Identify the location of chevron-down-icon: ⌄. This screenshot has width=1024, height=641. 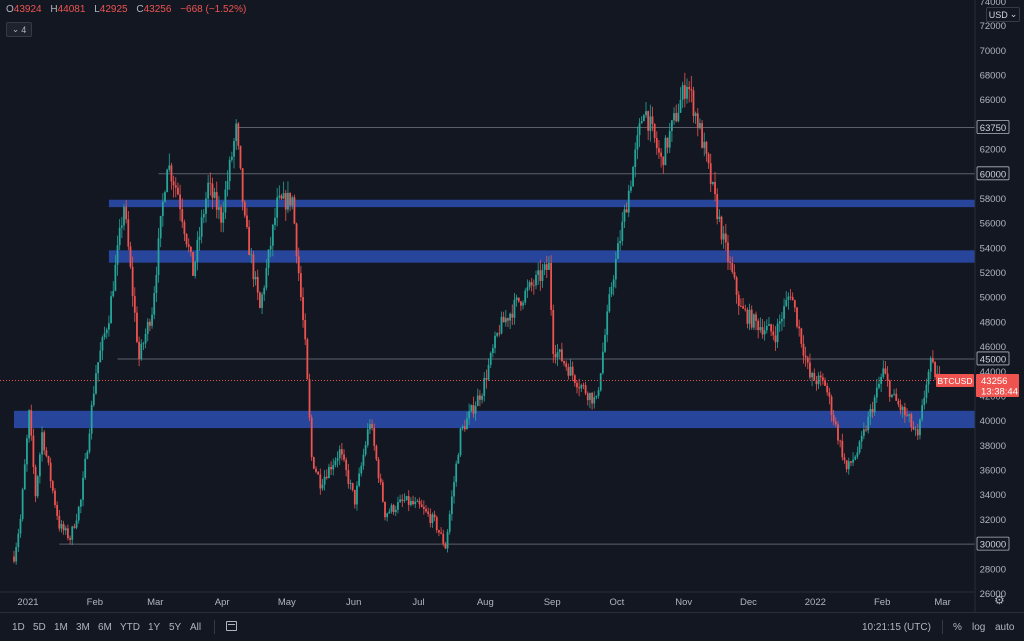
(15, 29).